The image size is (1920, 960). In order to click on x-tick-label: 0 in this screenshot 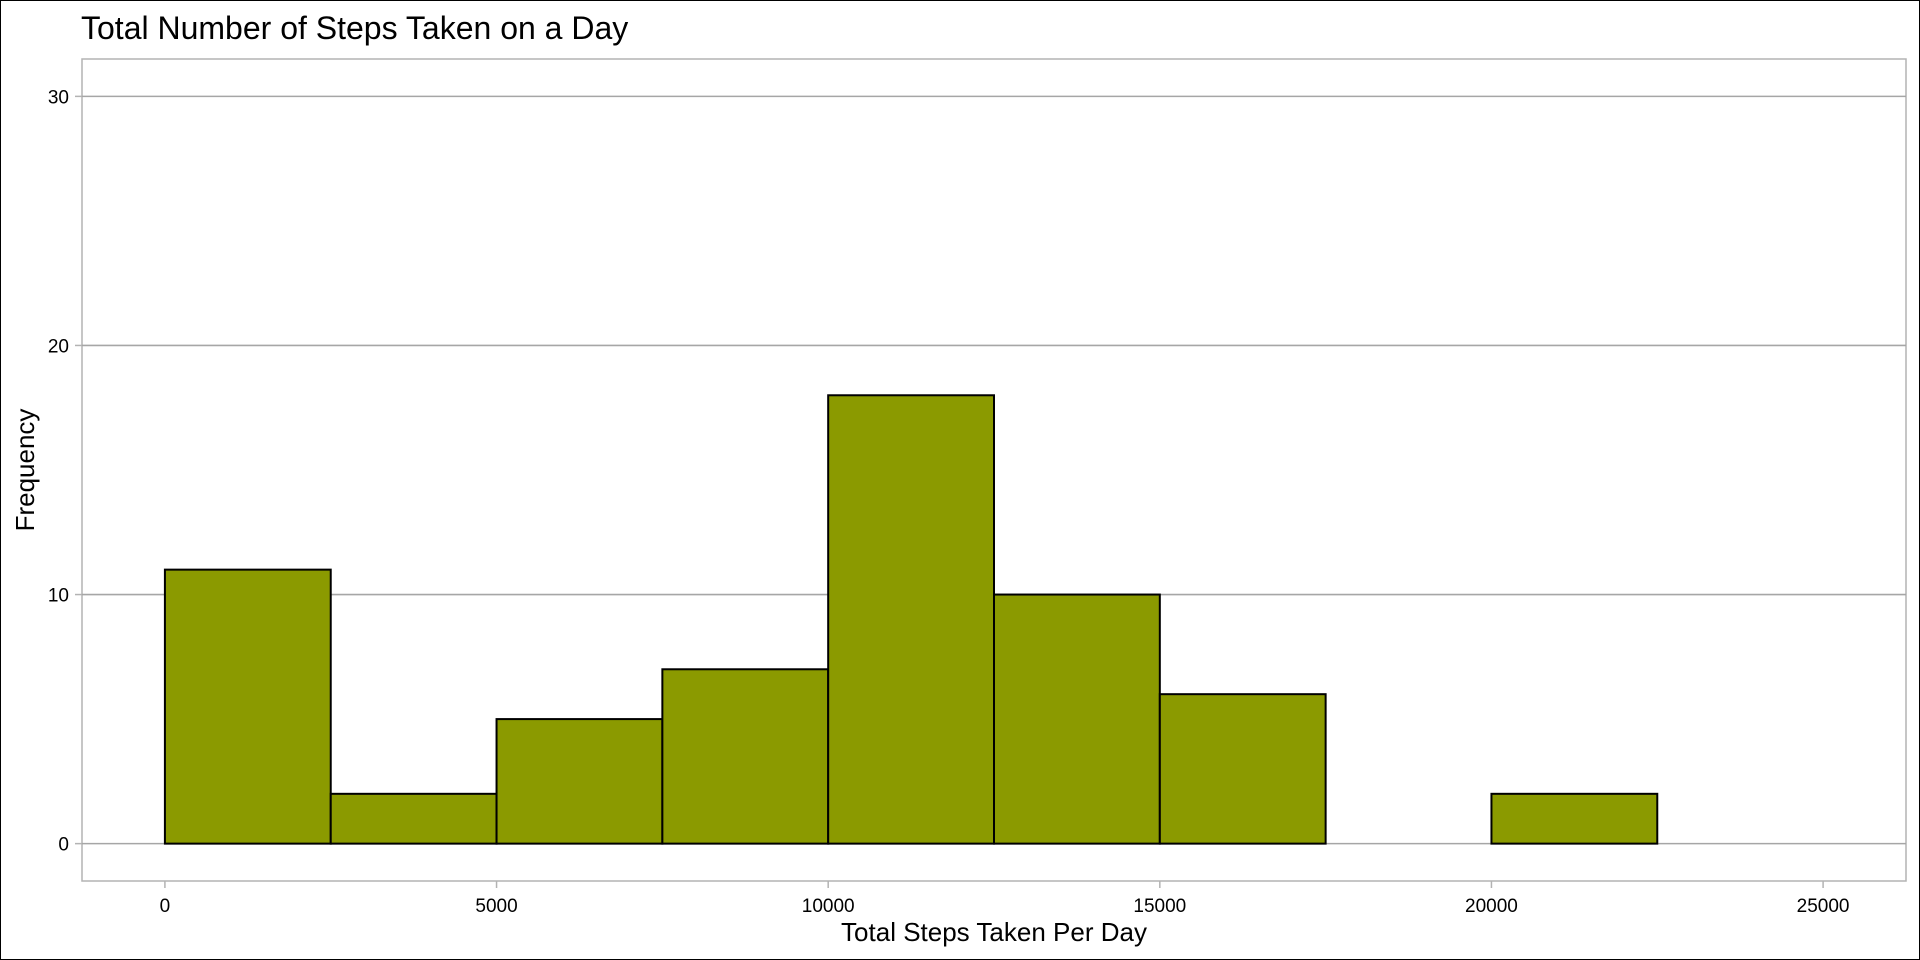, I will do `click(165, 906)`.